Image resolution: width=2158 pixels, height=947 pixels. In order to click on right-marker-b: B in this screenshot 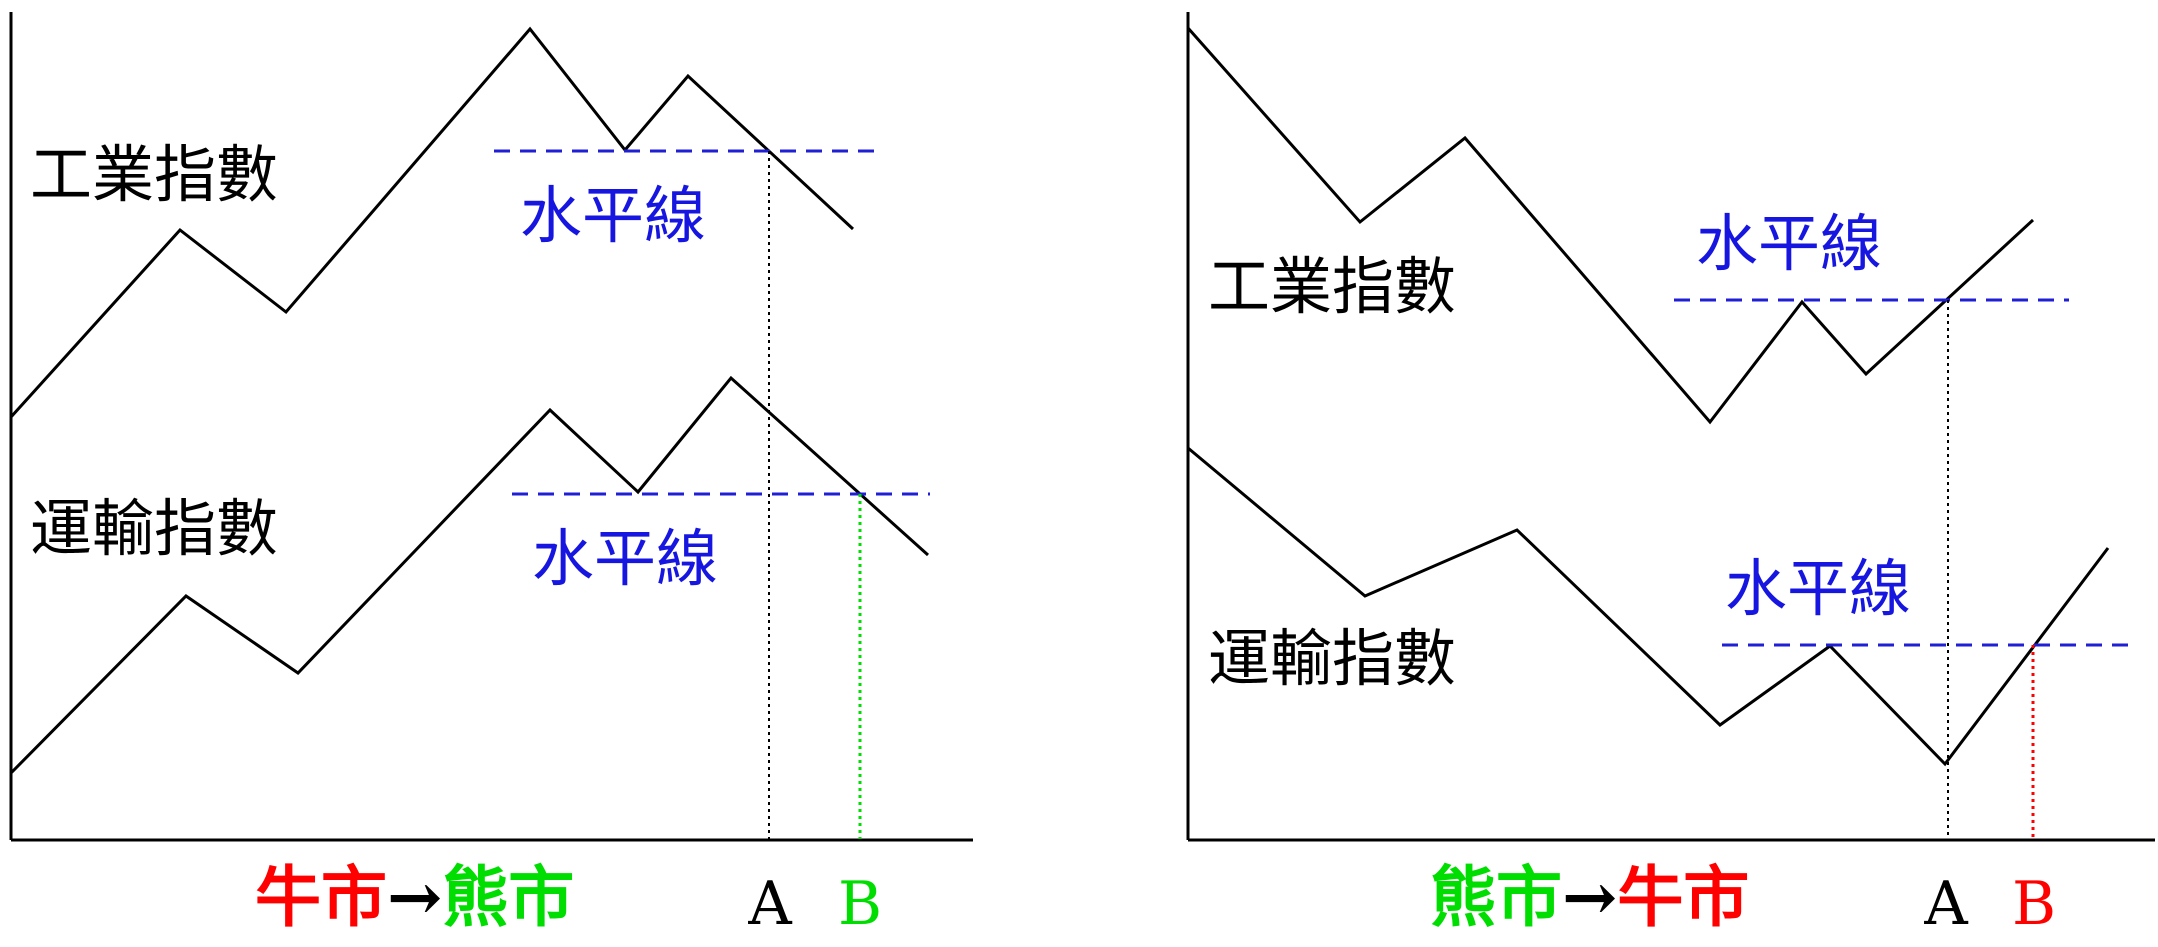, I will do `click(2034, 904)`.